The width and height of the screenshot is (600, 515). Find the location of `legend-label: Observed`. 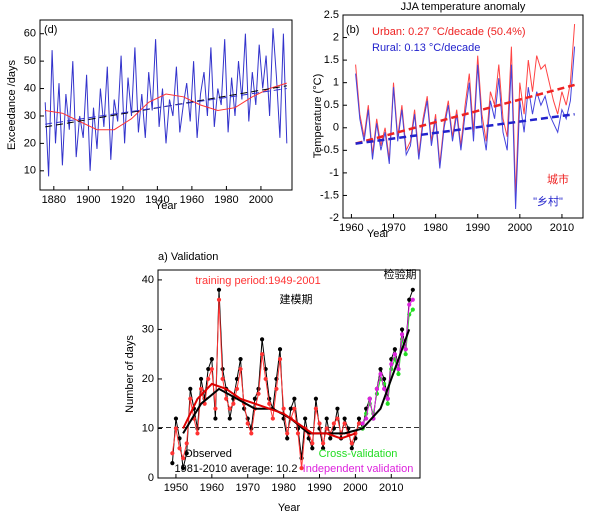

legend-label: Observed is located at coordinates (208, 454).